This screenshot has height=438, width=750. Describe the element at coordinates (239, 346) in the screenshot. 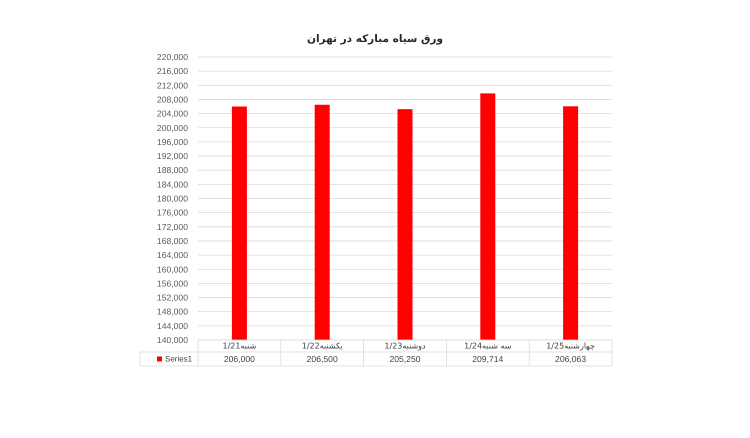

I see `x-tick-label: شنبه1/21` at that location.